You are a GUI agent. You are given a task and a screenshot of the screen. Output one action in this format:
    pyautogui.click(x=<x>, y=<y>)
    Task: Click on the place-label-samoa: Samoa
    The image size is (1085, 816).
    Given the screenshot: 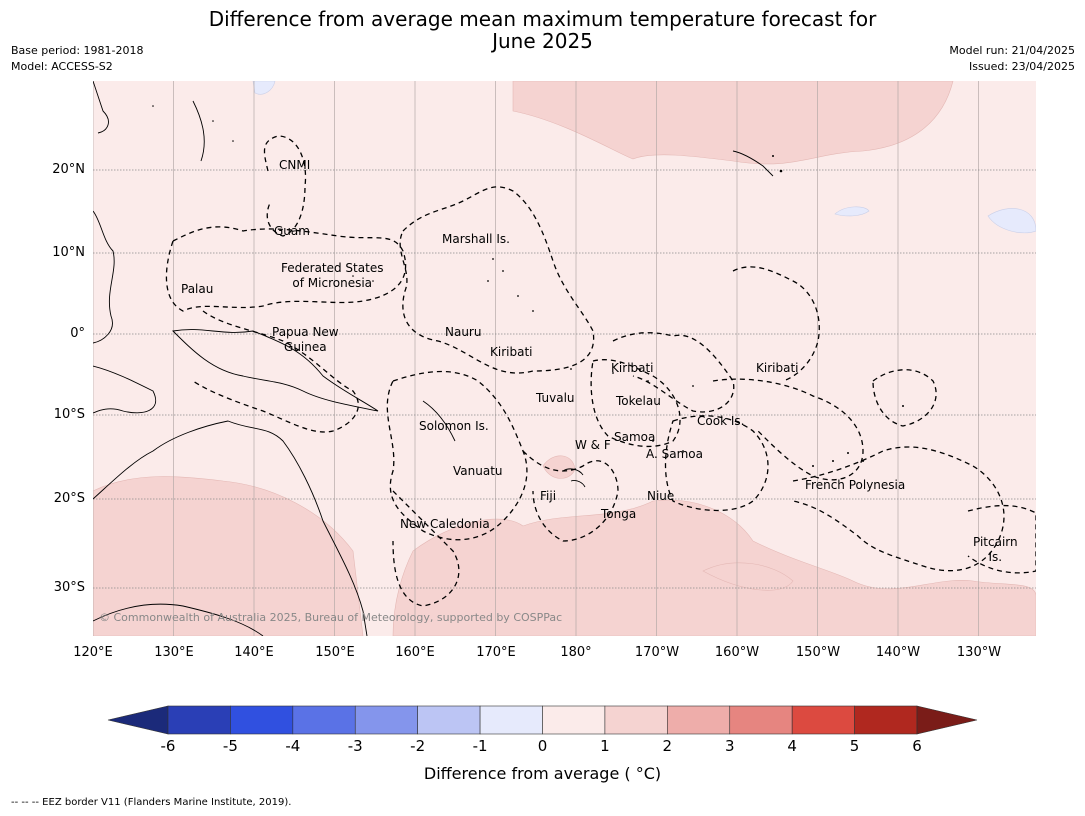 What is the action you would take?
    pyautogui.click(x=635, y=437)
    